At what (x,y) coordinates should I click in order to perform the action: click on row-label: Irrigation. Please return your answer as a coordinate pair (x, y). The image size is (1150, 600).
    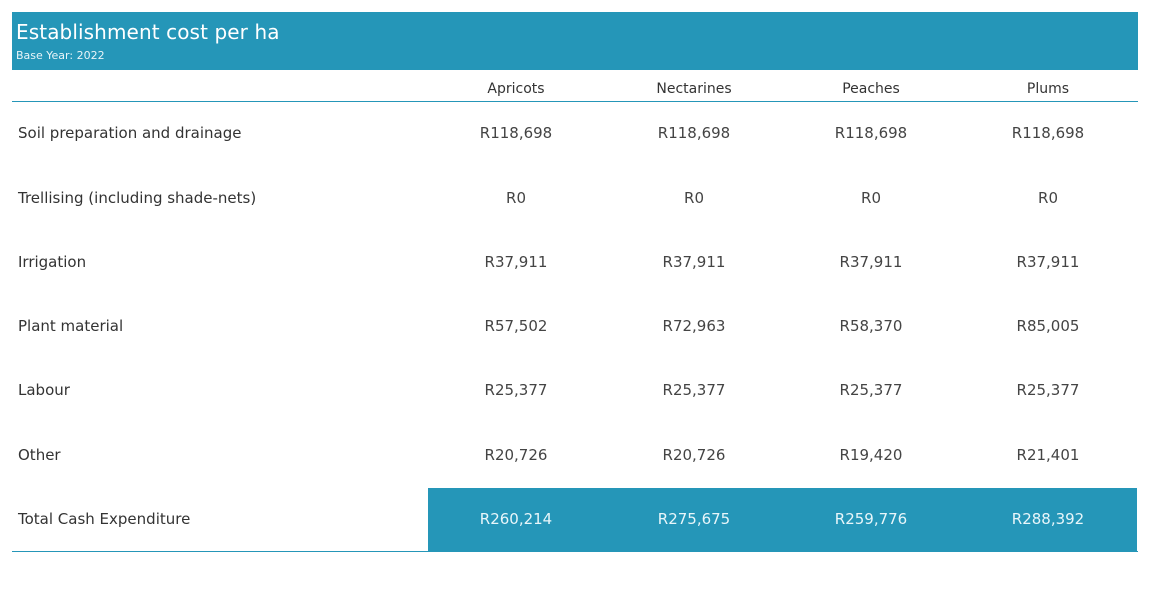
    Looking at the image, I should click on (52, 262).